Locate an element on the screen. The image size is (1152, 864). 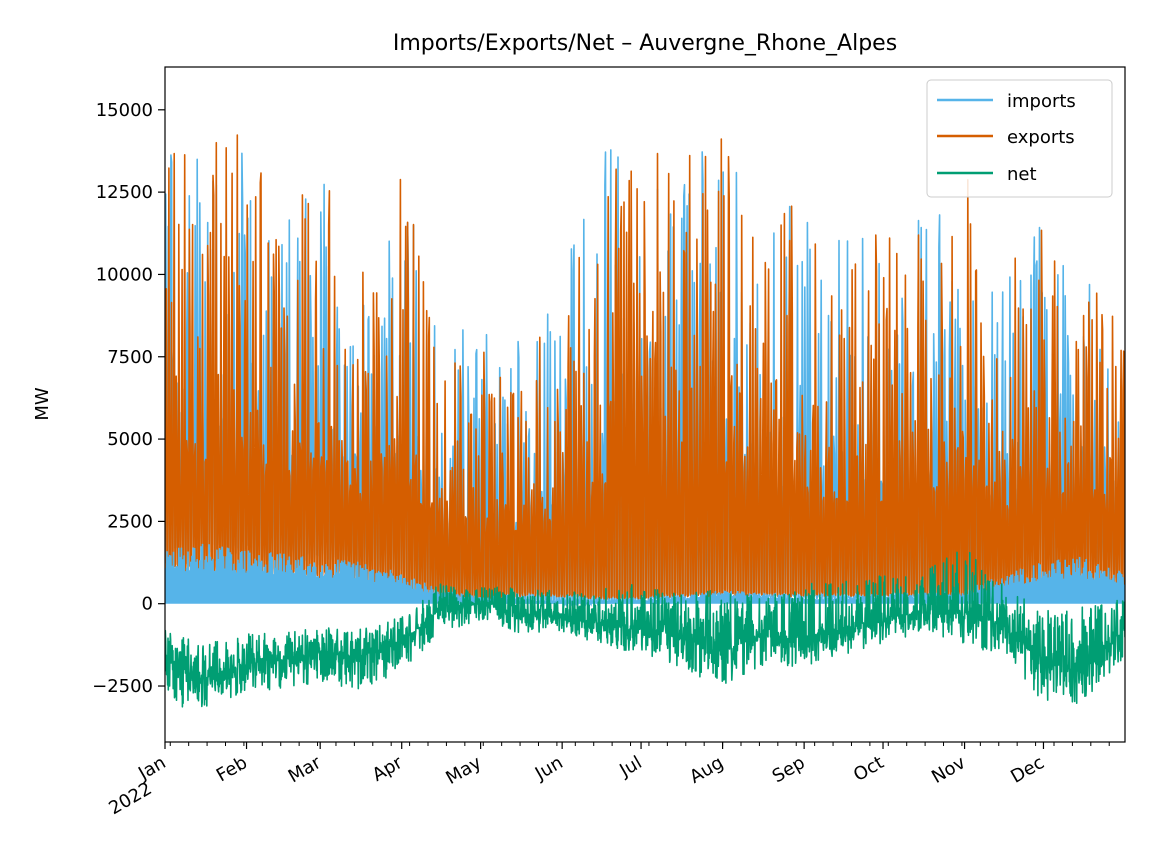
y-tick-label: 7500 is located at coordinates (130, 357).